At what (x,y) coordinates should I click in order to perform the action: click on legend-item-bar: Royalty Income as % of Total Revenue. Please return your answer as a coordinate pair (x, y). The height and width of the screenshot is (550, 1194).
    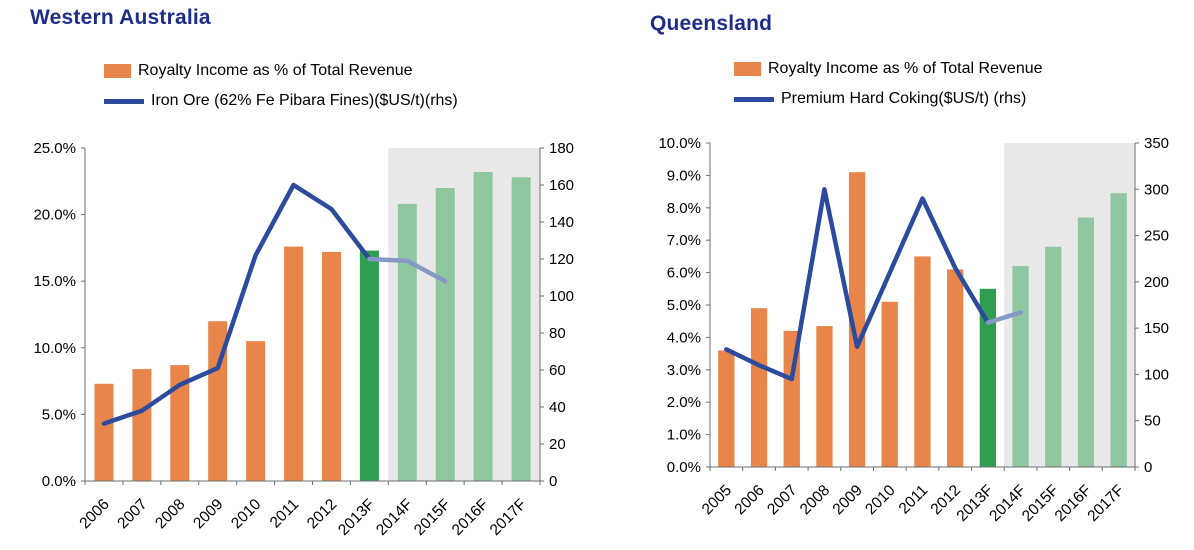
    Looking at the image, I should click on (281, 71).